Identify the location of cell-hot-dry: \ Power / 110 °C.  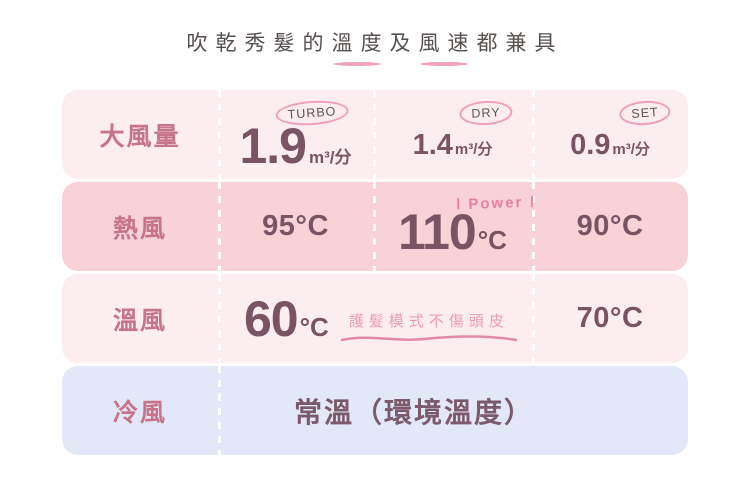
(455, 226).